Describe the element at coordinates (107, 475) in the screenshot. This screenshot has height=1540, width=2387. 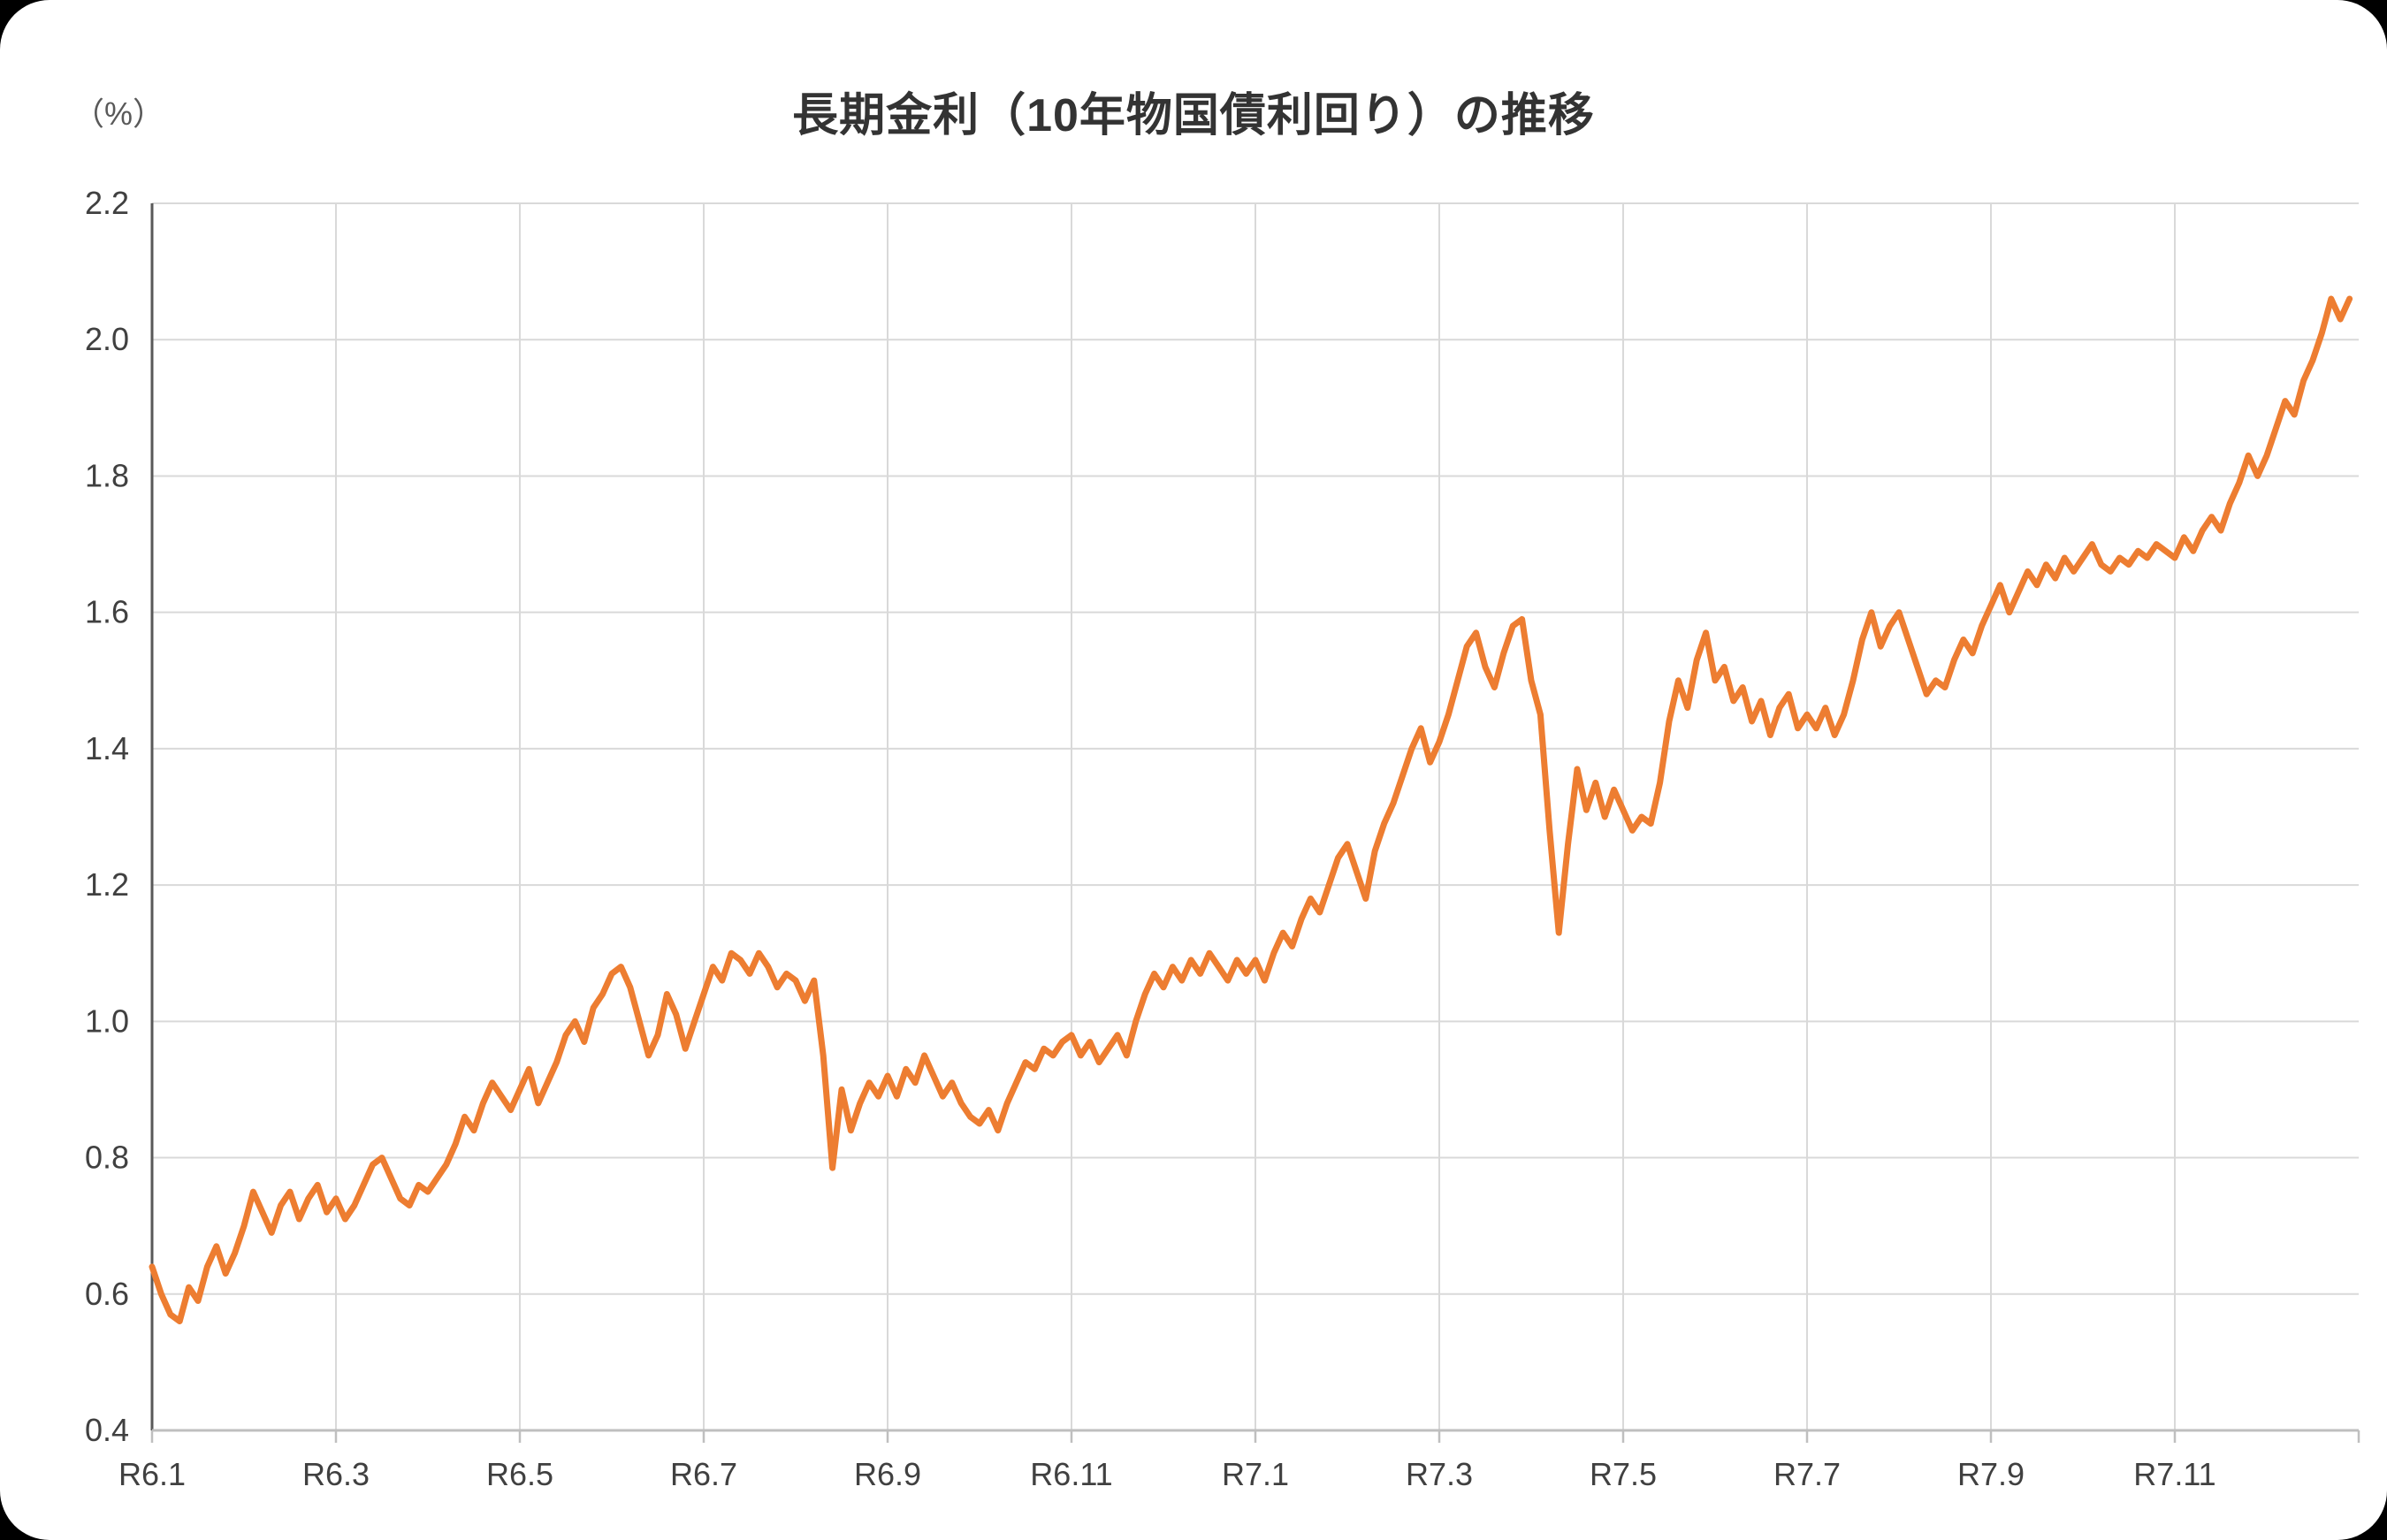
I see `axis-tick-label: 1.8` at that location.